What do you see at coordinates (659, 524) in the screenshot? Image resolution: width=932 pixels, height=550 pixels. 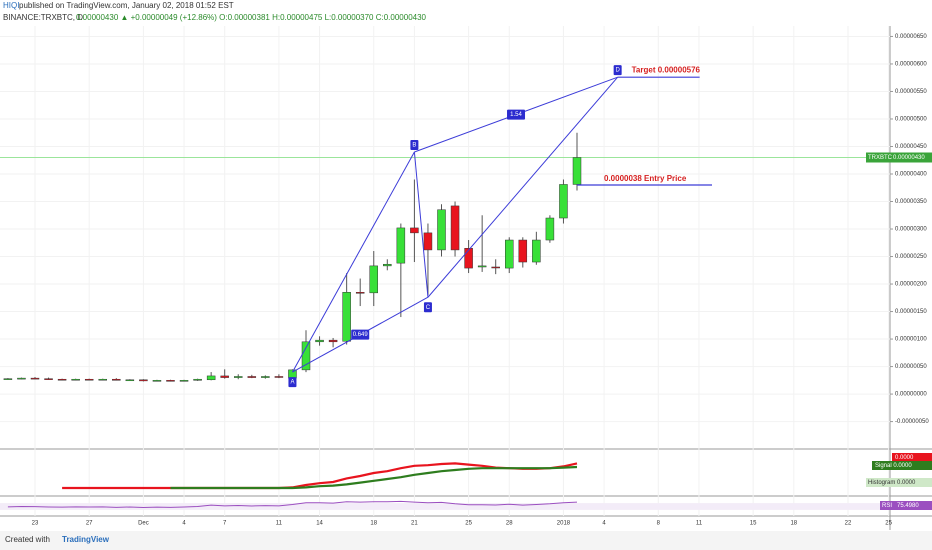 I see `x-tick-label: 8` at bounding box center [659, 524].